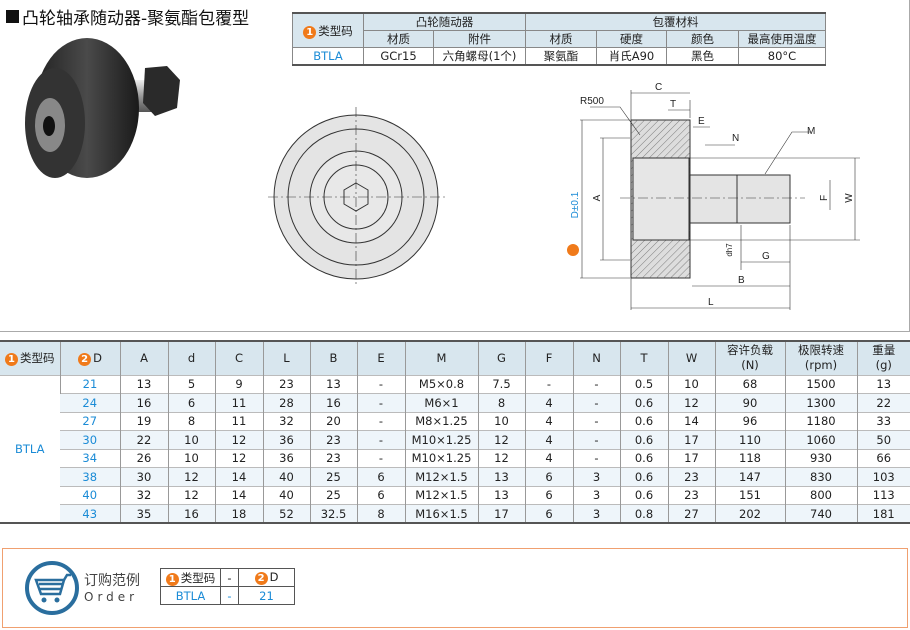  I want to click on table-cell: 181, so click(883, 513).